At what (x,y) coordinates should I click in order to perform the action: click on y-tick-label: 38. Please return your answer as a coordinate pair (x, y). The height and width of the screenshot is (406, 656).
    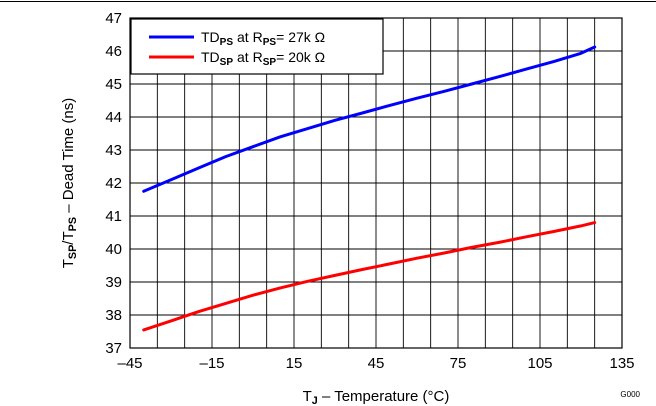
    Looking at the image, I should click on (113, 315).